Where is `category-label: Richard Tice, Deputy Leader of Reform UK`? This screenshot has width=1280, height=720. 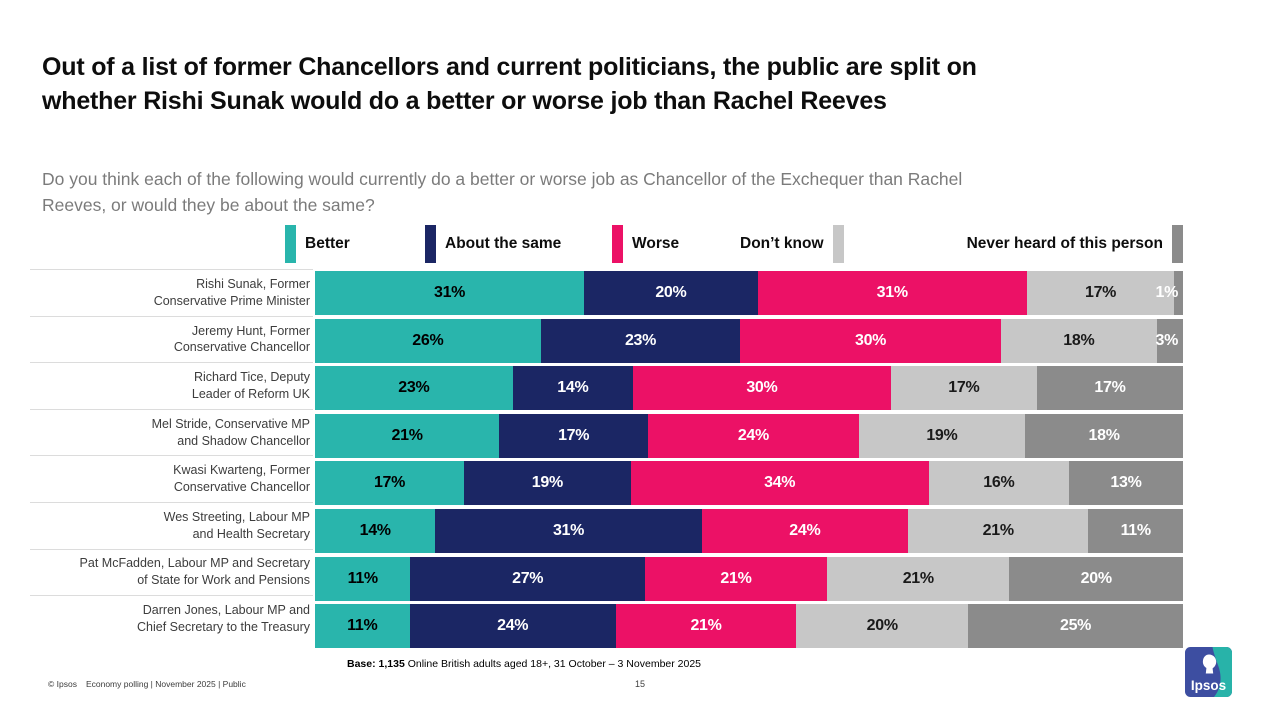 category-label: Richard Tice, Deputy Leader of Reform UK is located at coordinates (171, 385).